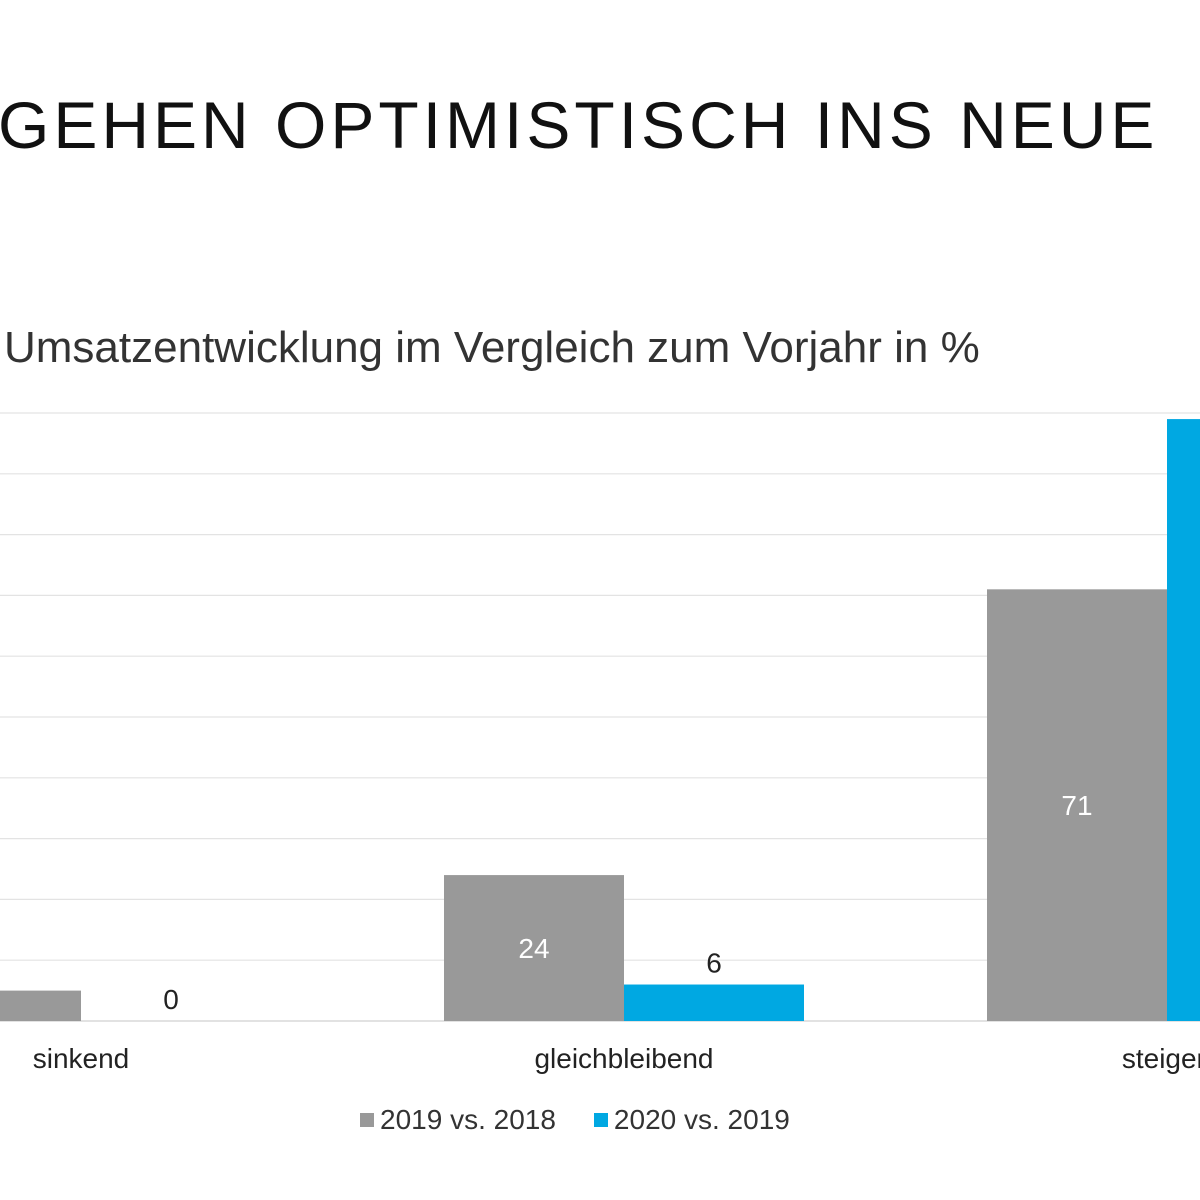 The height and width of the screenshot is (1200, 1200). What do you see at coordinates (627, 902) in the screenshot?
I see `bar-labels: 0 24 6 71` at bounding box center [627, 902].